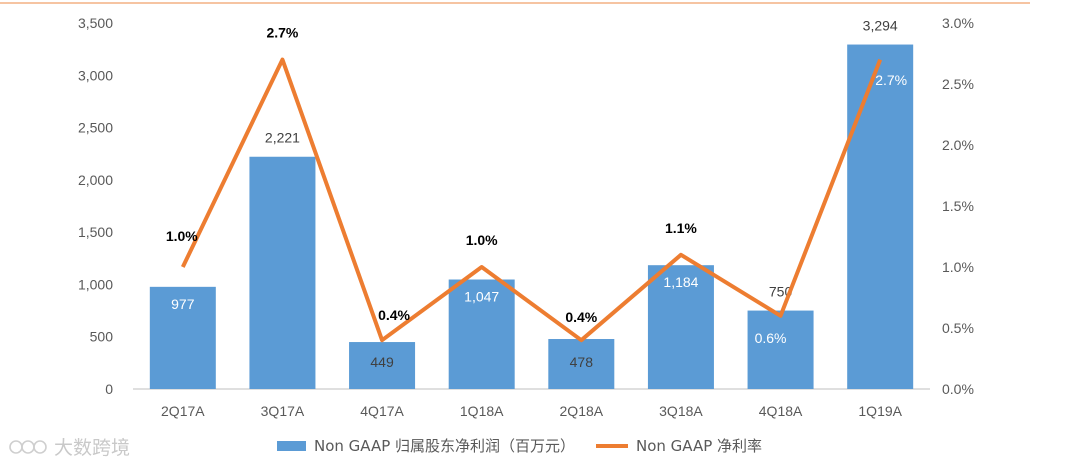  I want to click on watermark: 大数跨境, so click(69, 448).